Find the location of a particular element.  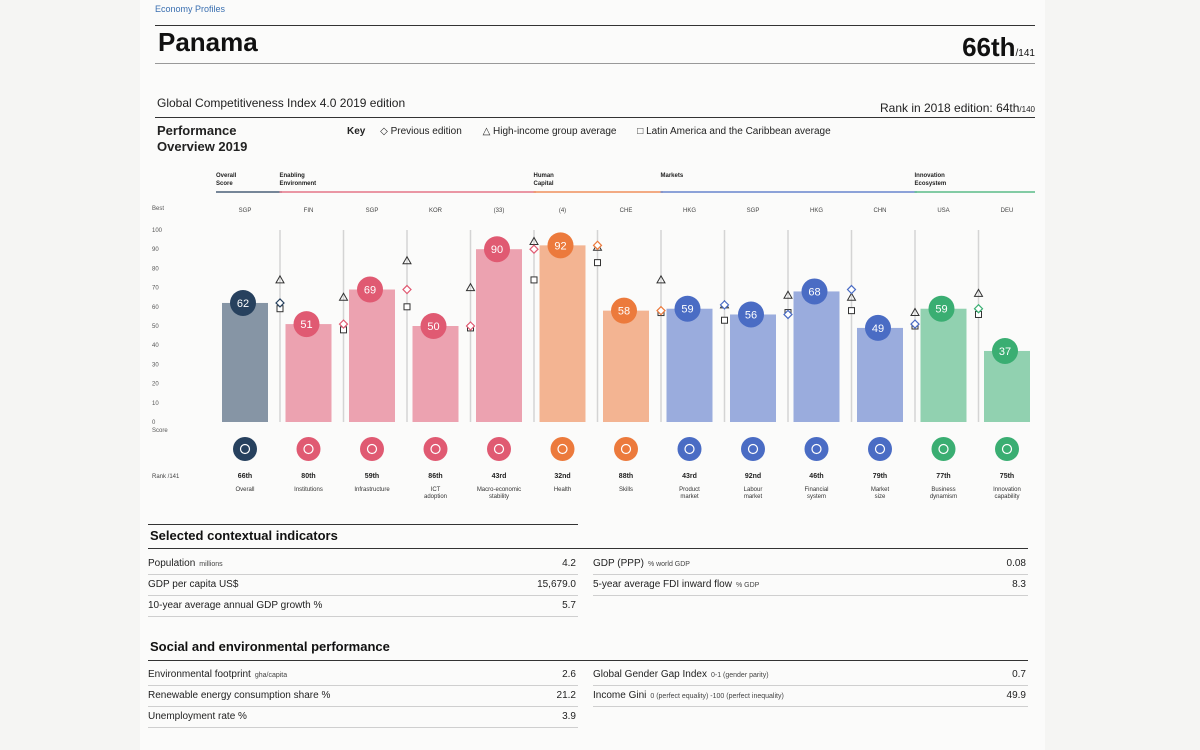

contextual-label: 10-year average annual GDP growth % is located at coordinates (235, 605).